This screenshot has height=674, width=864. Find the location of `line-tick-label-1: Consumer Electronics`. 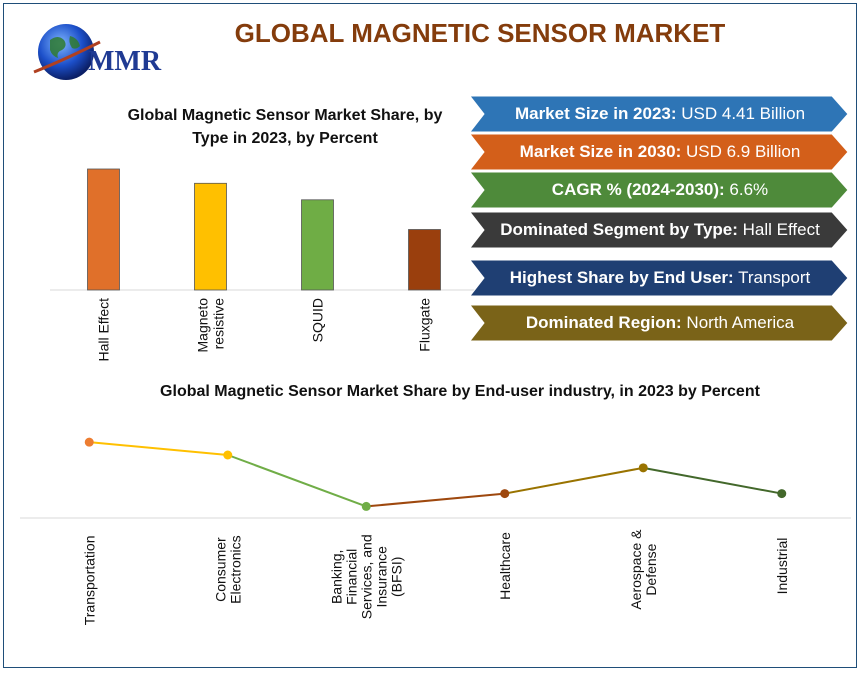

line-tick-label-1: Consumer Electronics is located at coordinates (227, 569).